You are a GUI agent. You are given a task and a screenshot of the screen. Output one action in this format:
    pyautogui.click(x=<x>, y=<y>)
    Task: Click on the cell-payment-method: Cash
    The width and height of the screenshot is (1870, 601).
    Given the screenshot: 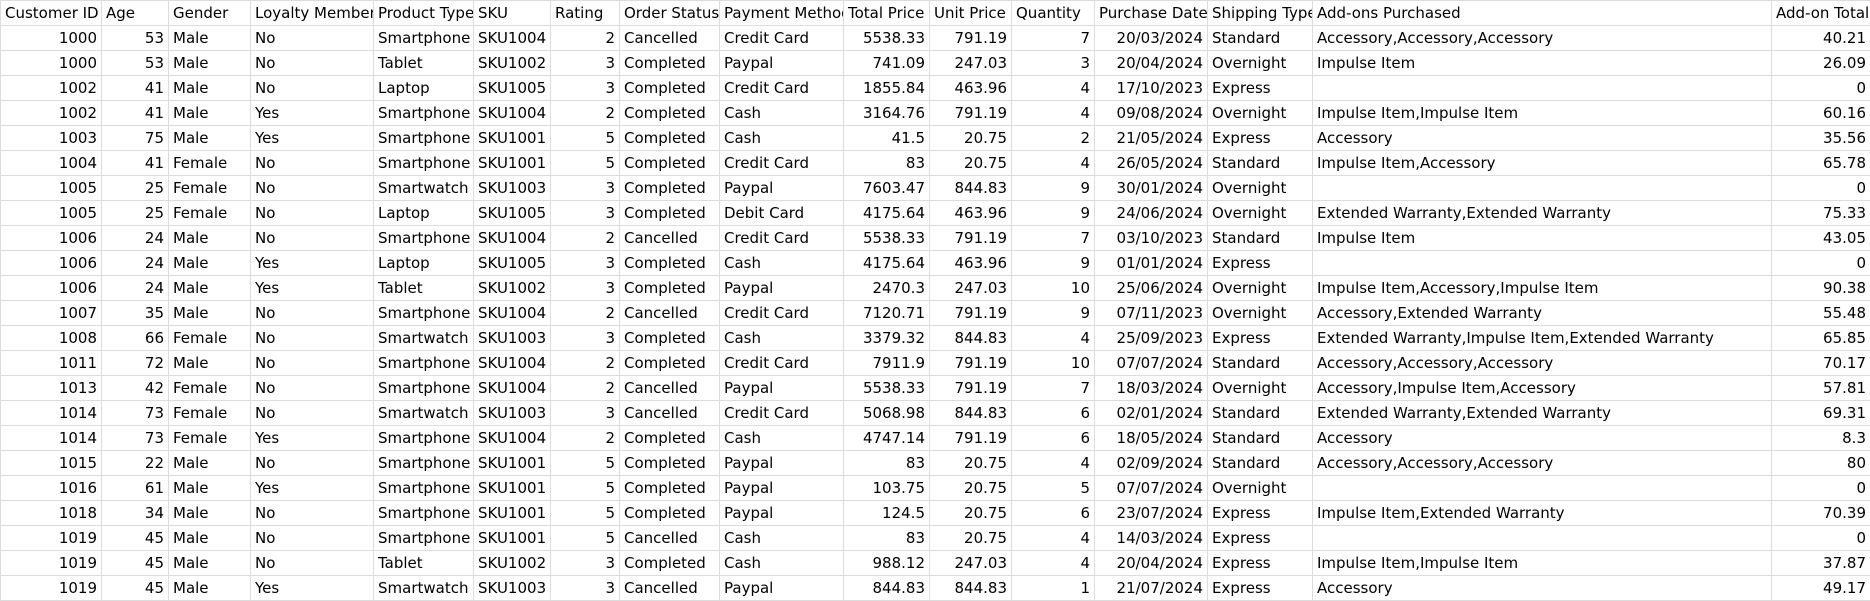 What is the action you would take?
    pyautogui.click(x=781, y=263)
    